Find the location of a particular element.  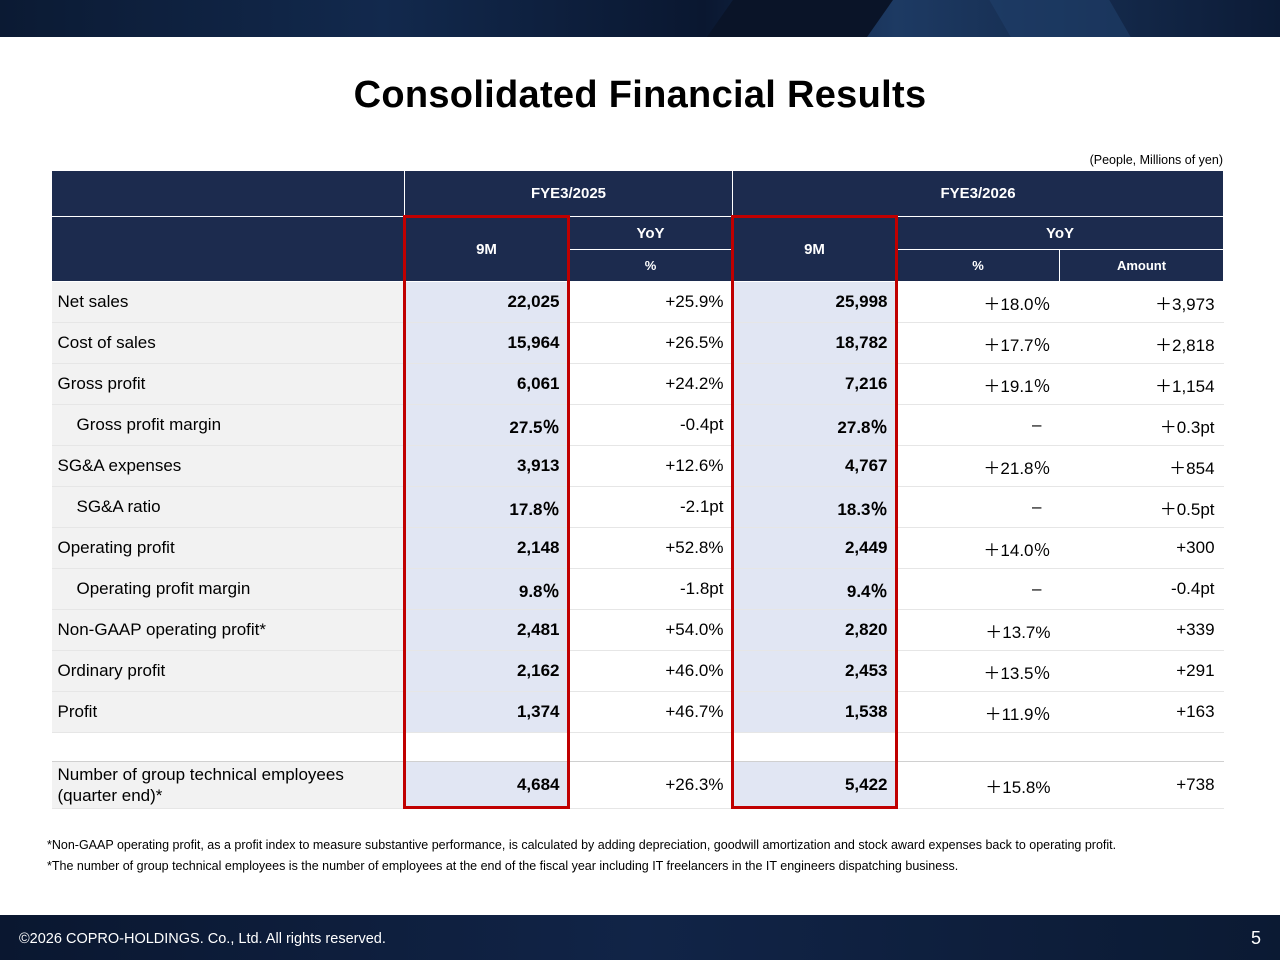

fy25-9m-value: 22,025 is located at coordinates (486, 302).